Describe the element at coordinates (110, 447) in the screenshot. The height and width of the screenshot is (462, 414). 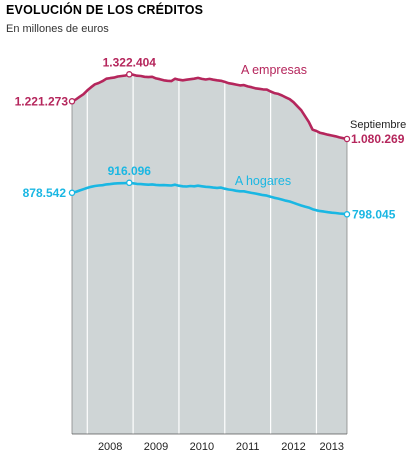
I see `x-tick-label-2008: 2008` at that location.